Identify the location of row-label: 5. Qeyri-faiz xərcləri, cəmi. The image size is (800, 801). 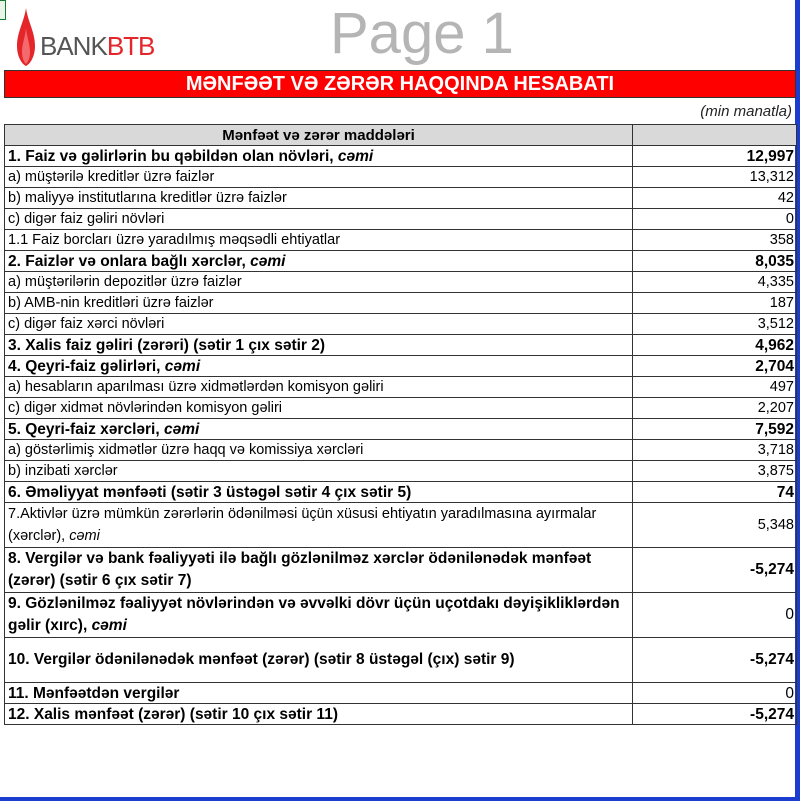
(318, 429).